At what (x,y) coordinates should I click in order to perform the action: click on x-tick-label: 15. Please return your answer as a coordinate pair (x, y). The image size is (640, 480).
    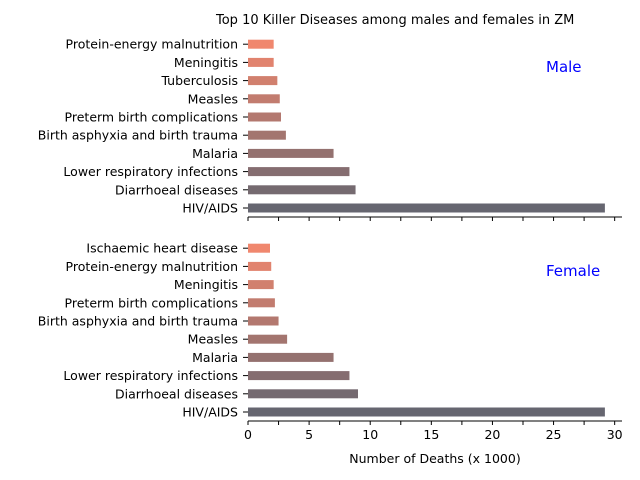
    Looking at the image, I should click on (431, 434).